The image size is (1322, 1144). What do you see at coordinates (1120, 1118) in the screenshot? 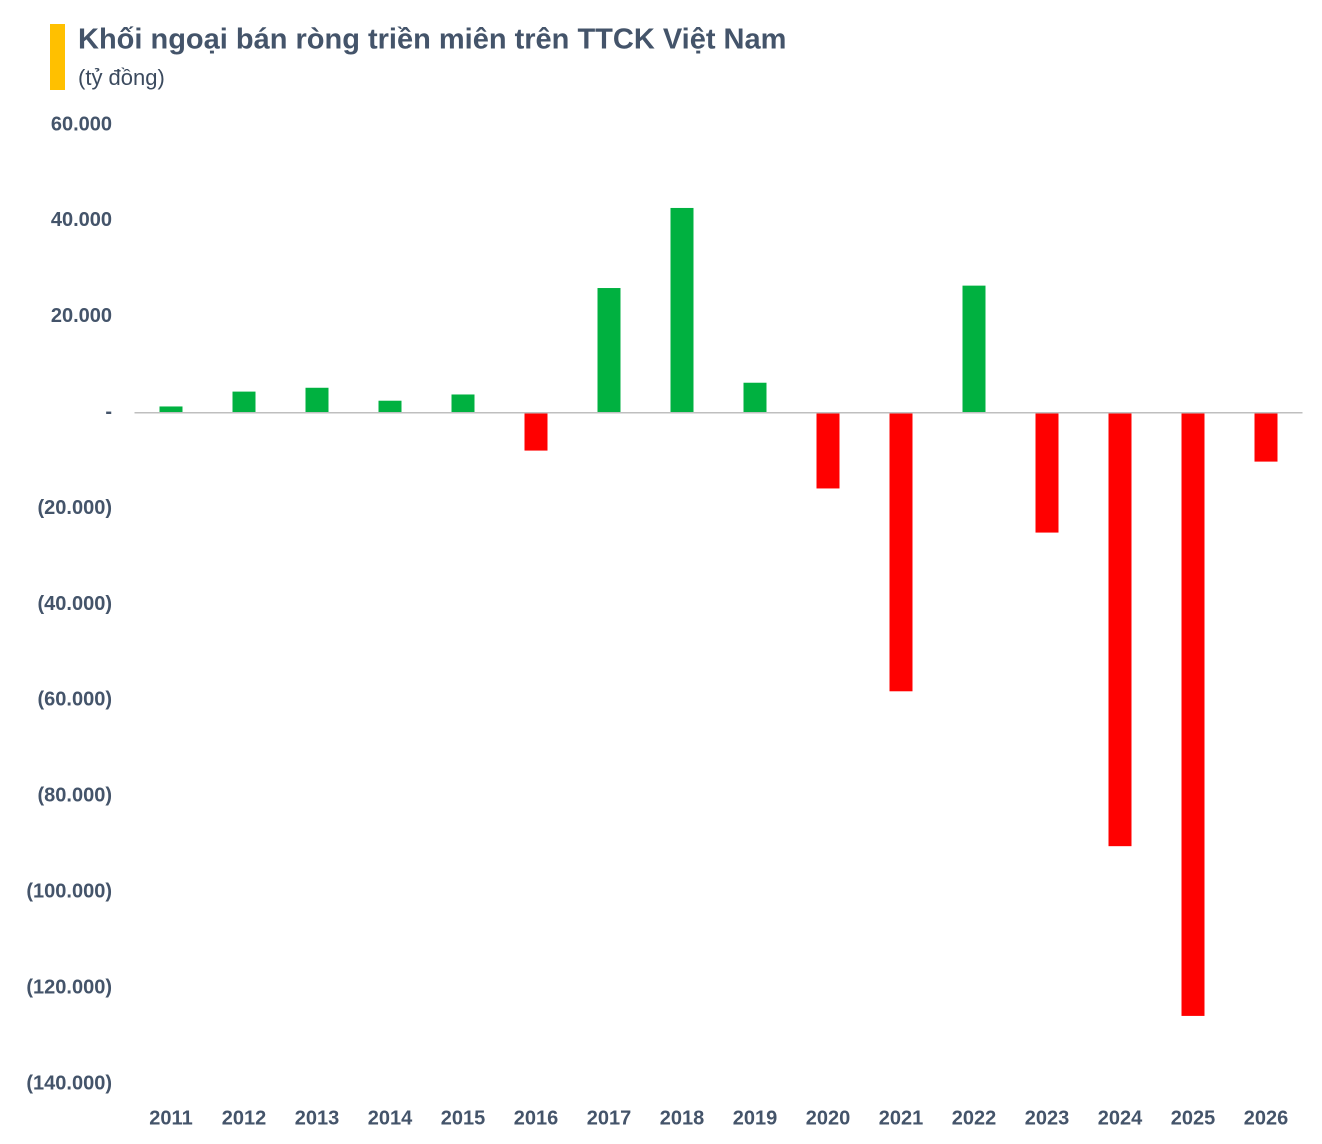
I see `x-tick-label: 2024` at bounding box center [1120, 1118].